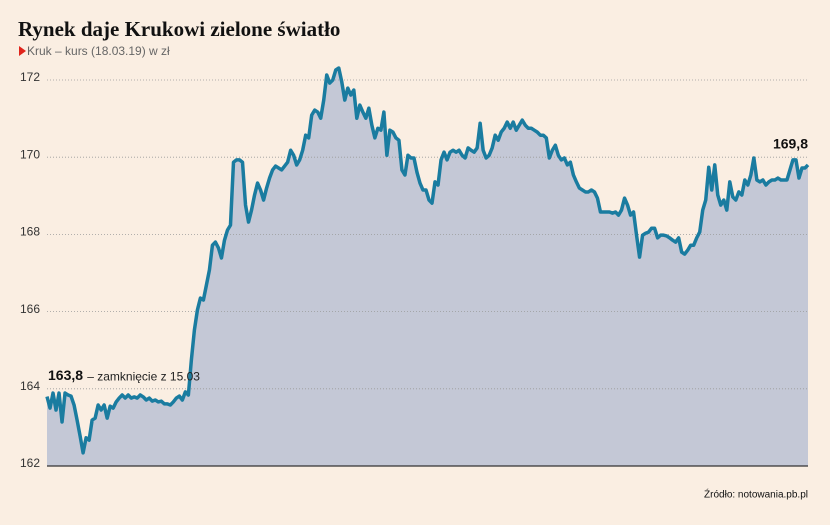 The width and height of the screenshot is (830, 525). Describe the element at coordinates (30, 77) in the screenshot. I see `y-tick-label: 172` at that location.